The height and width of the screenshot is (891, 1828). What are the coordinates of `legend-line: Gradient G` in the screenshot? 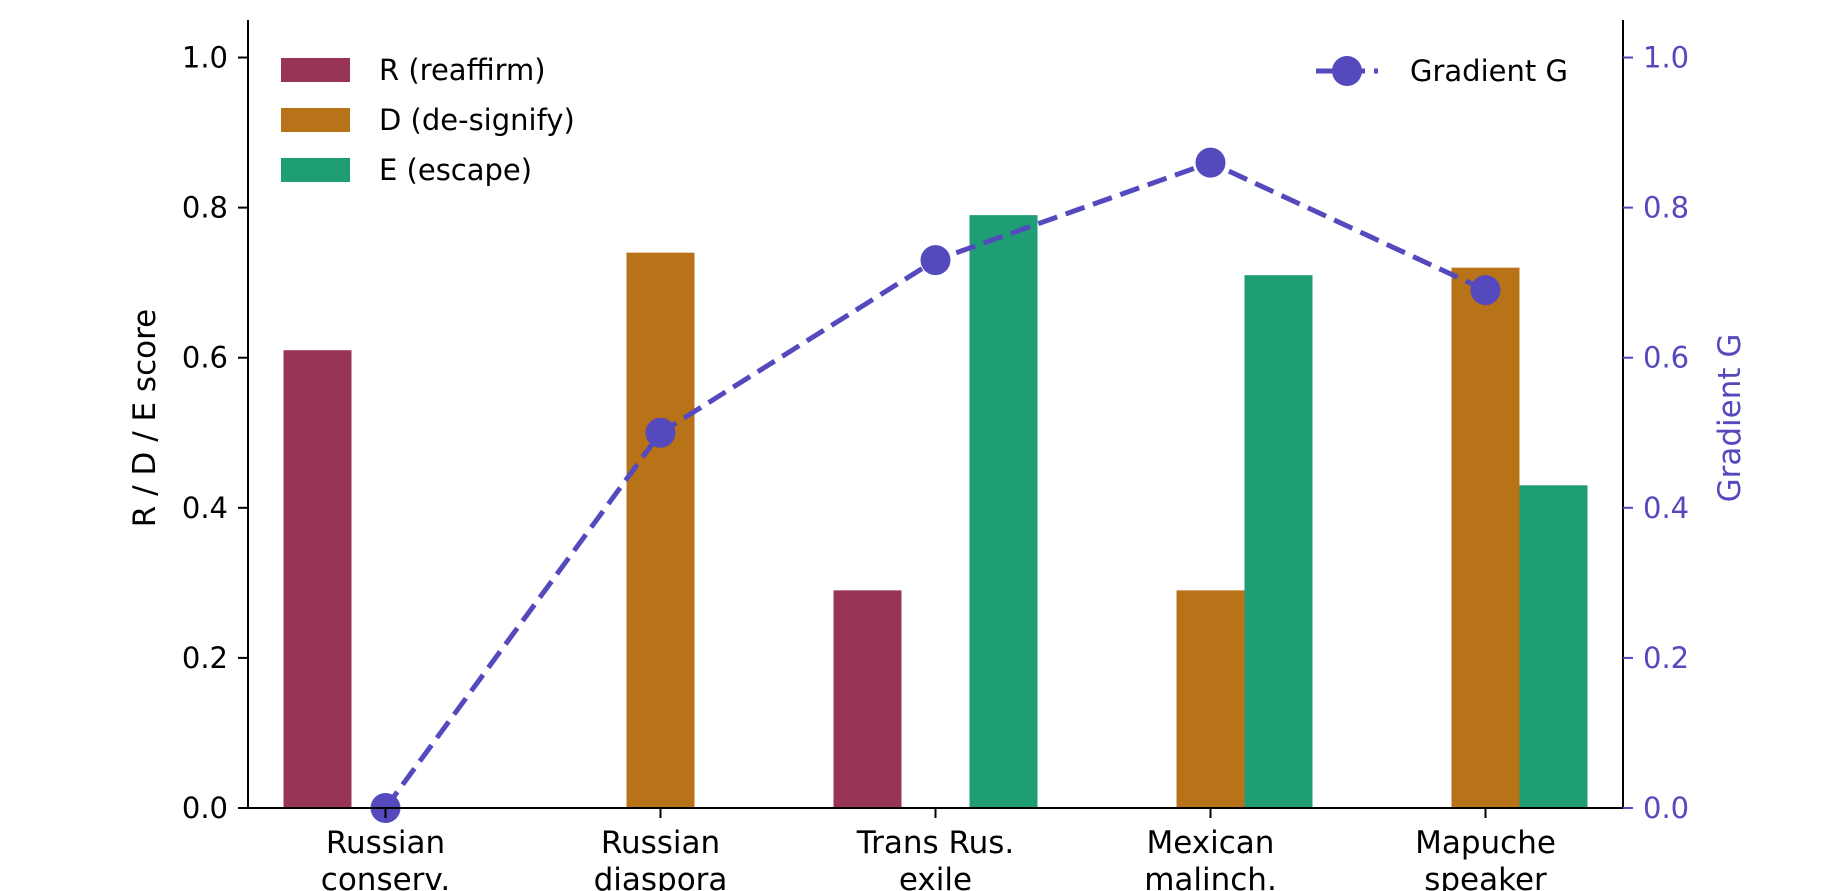 It's located at (1442, 71).